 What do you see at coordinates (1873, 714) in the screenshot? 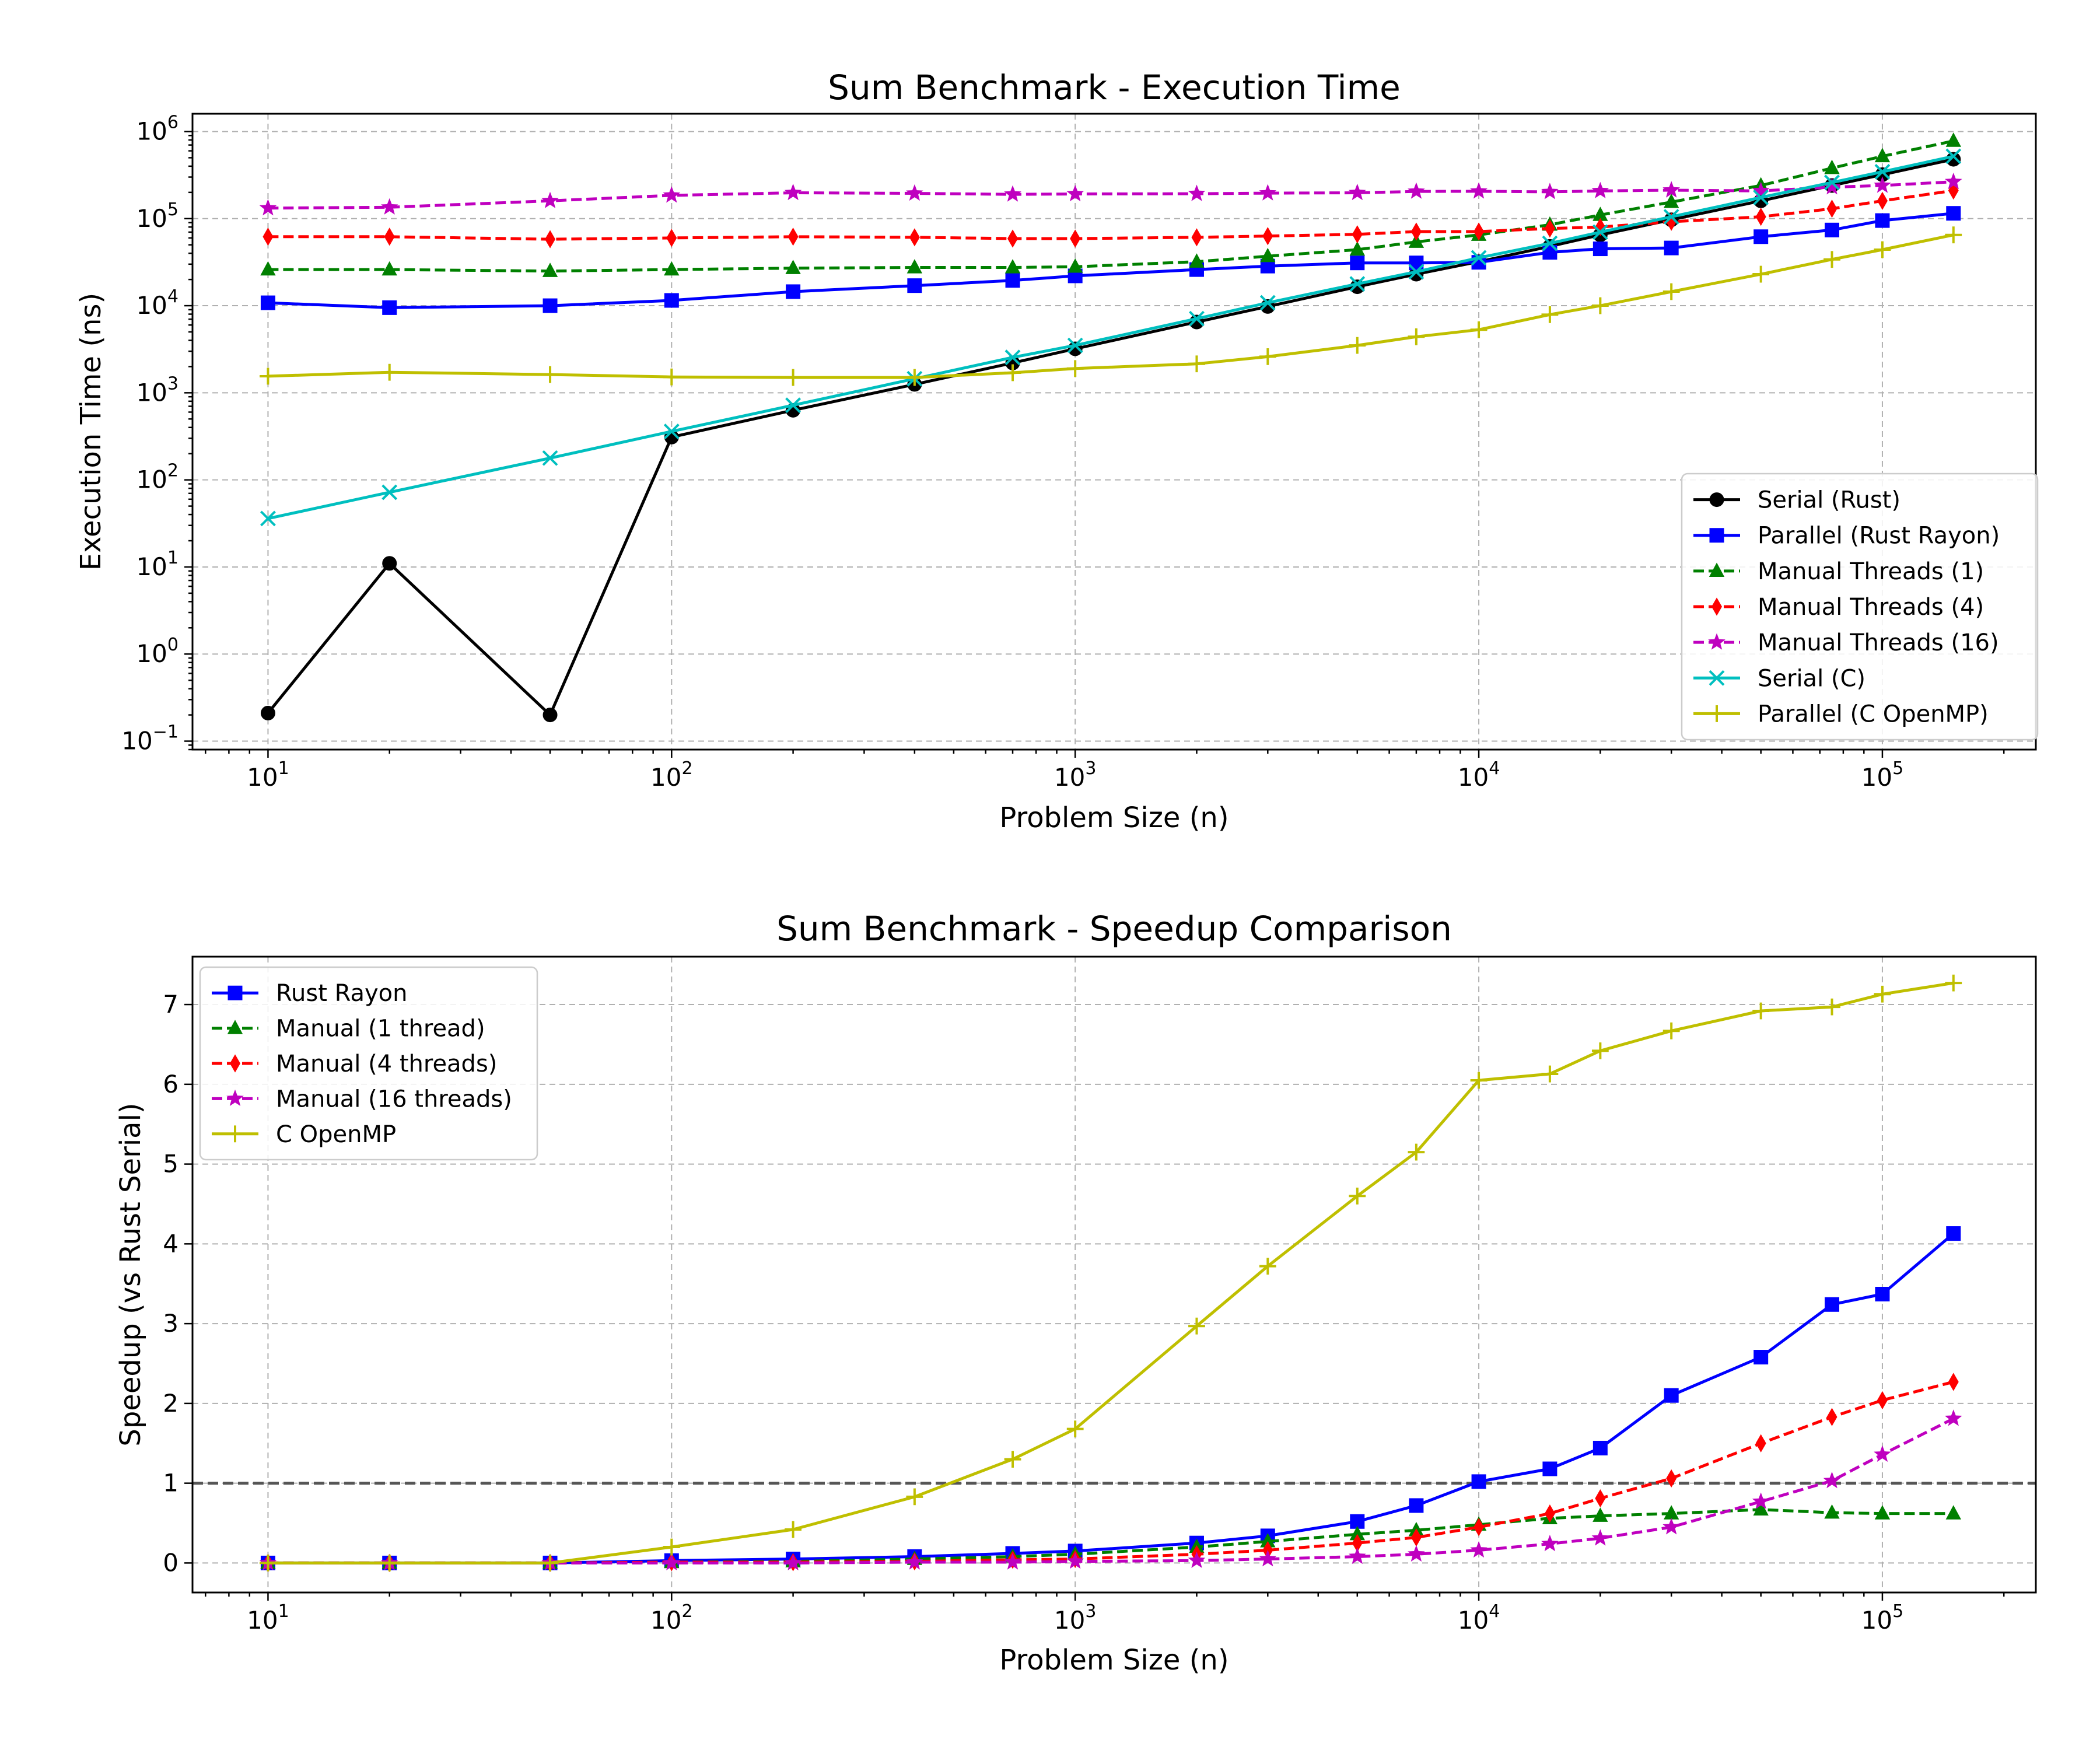
I see `legend-label: Parallel (C OpenMP)` at bounding box center [1873, 714].